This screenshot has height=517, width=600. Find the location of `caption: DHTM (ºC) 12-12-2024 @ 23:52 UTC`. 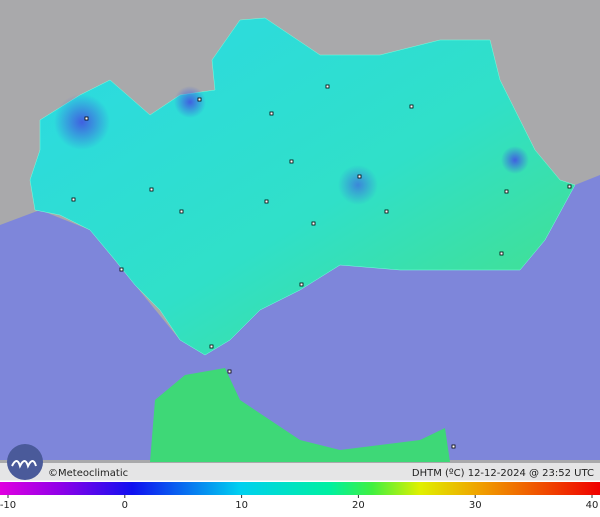

caption: DHTM (ºC) 12-12-2024 @ 23:52 UTC is located at coordinates (503, 473).